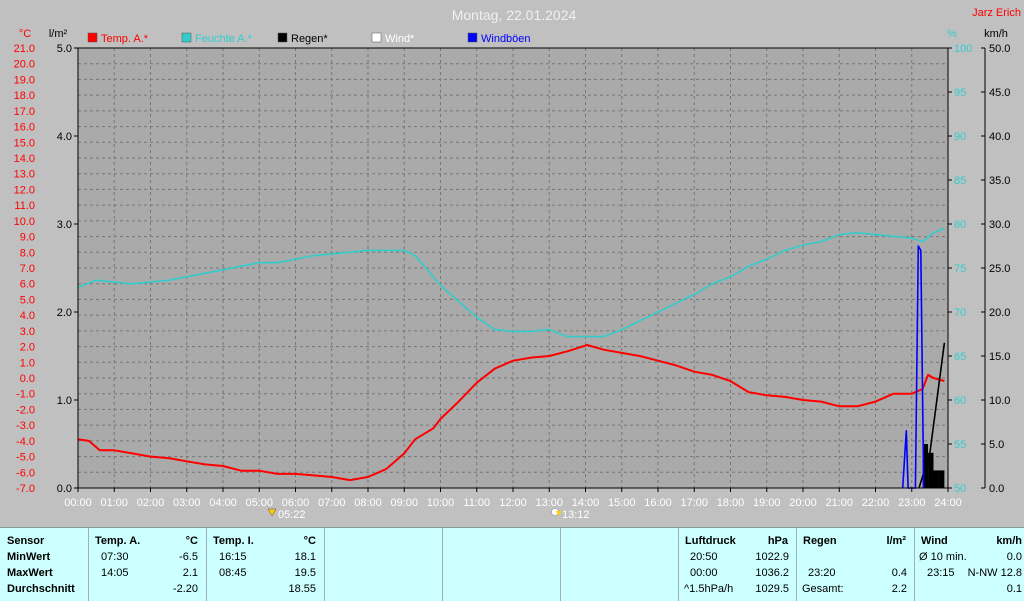 The height and width of the screenshot is (601, 1024). What do you see at coordinates (934, 541) in the screenshot?
I see `wind-header: Wind` at bounding box center [934, 541].